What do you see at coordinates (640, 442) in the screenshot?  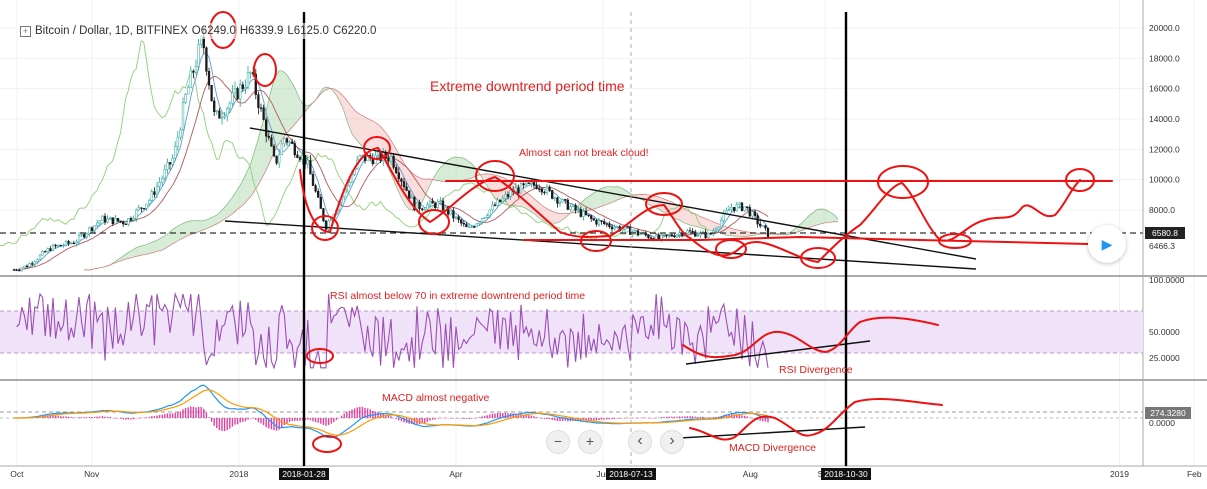 I see `scroll-back-button: ‹` at bounding box center [640, 442].